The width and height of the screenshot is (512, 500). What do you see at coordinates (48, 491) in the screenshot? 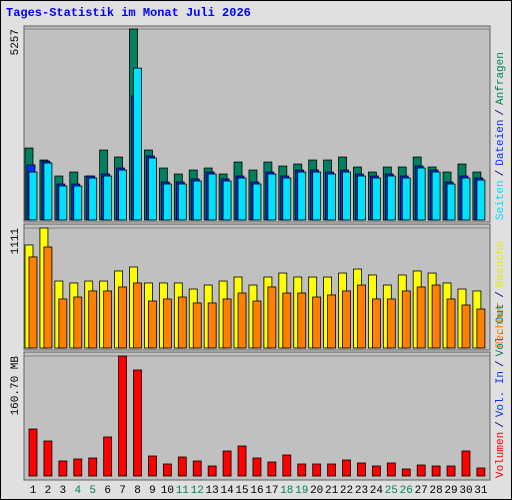
I see `x-tick-label: 2` at bounding box center [48, 491].